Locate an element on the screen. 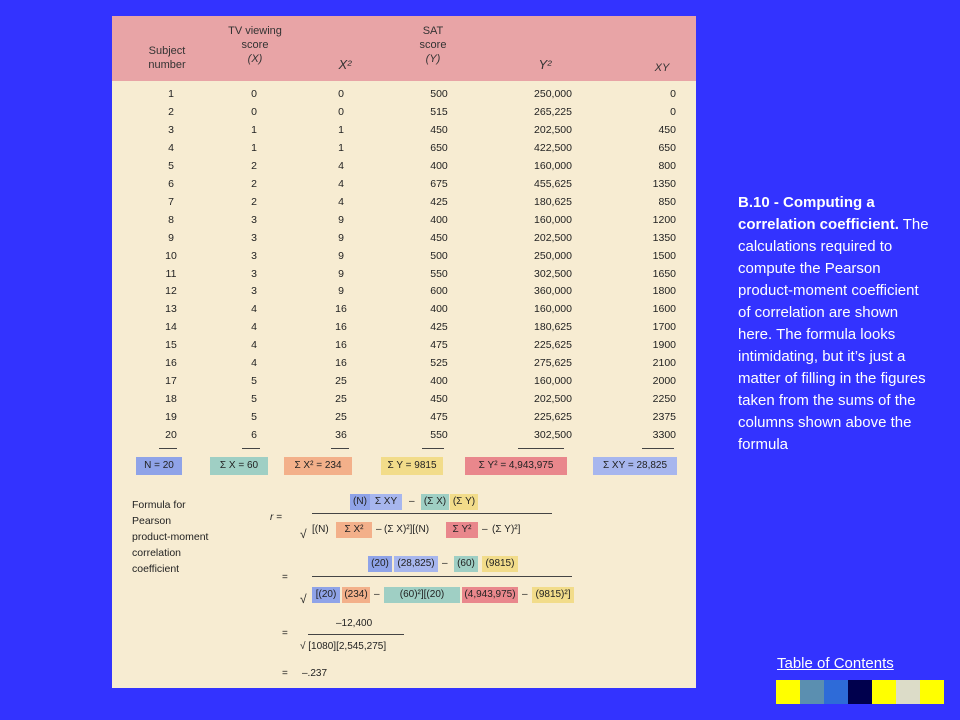 This screenshot has height=720, width=960. cell-xy: 1600 is located at coordinates (664, 309).